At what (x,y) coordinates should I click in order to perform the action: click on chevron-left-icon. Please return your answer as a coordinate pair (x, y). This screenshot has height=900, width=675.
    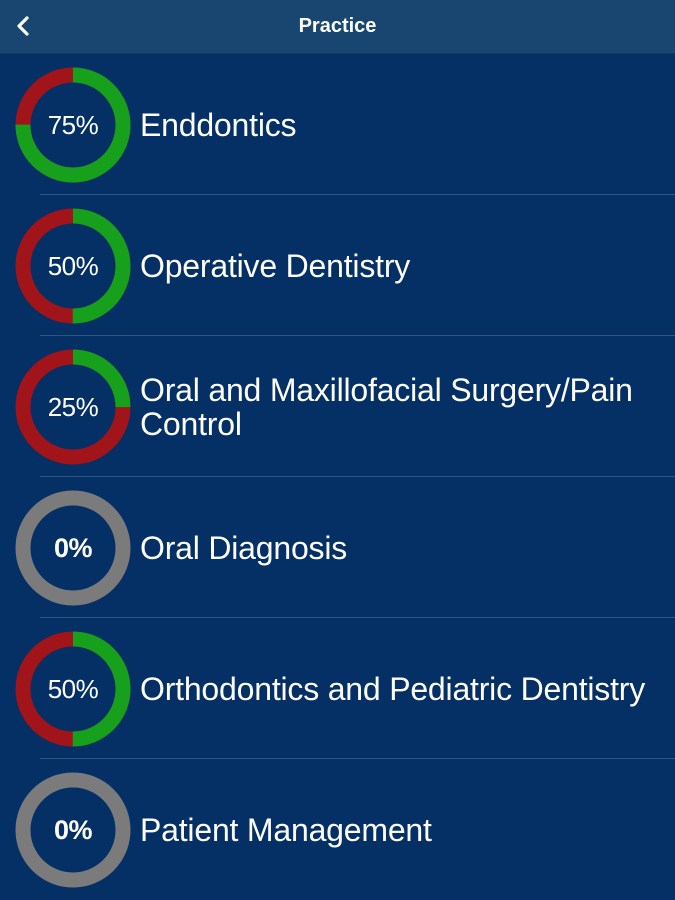
    Looking at the image, I should click on (23, 26).